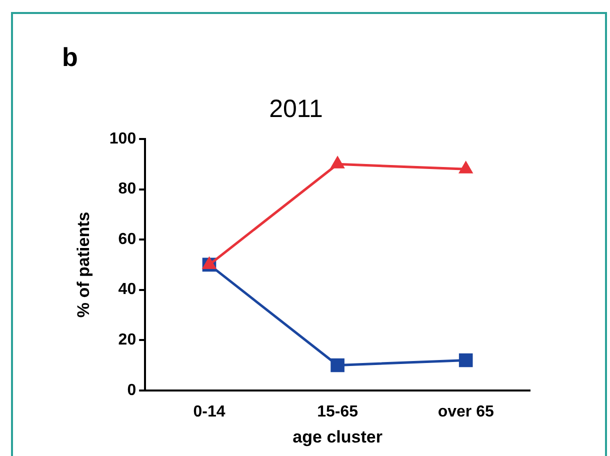  What do you see at coordinates (127, 189) in the screenshot?
I see `y-tick-label: 80` at bounding box center [127, 189].